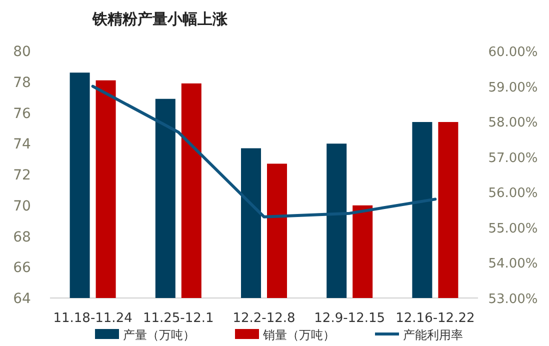  I want to click on y2-tick-label: 55.00%, so click(513, 228).